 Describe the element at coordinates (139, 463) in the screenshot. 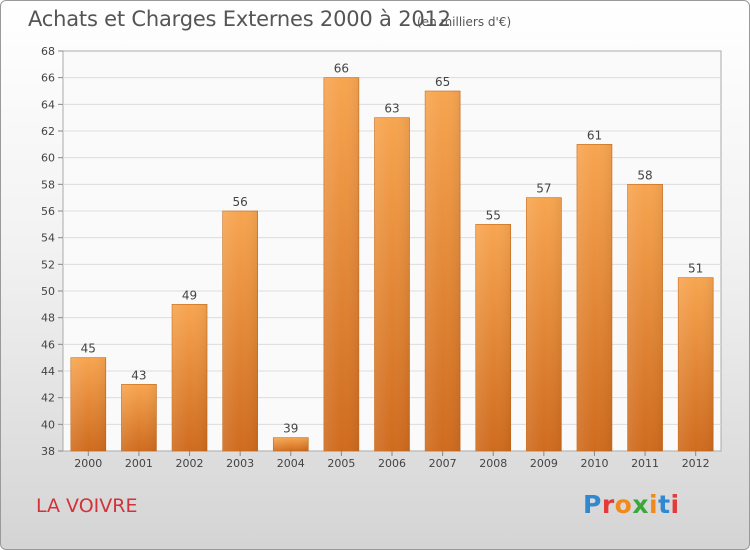

I see `x-tick-label: 2001` at that location.